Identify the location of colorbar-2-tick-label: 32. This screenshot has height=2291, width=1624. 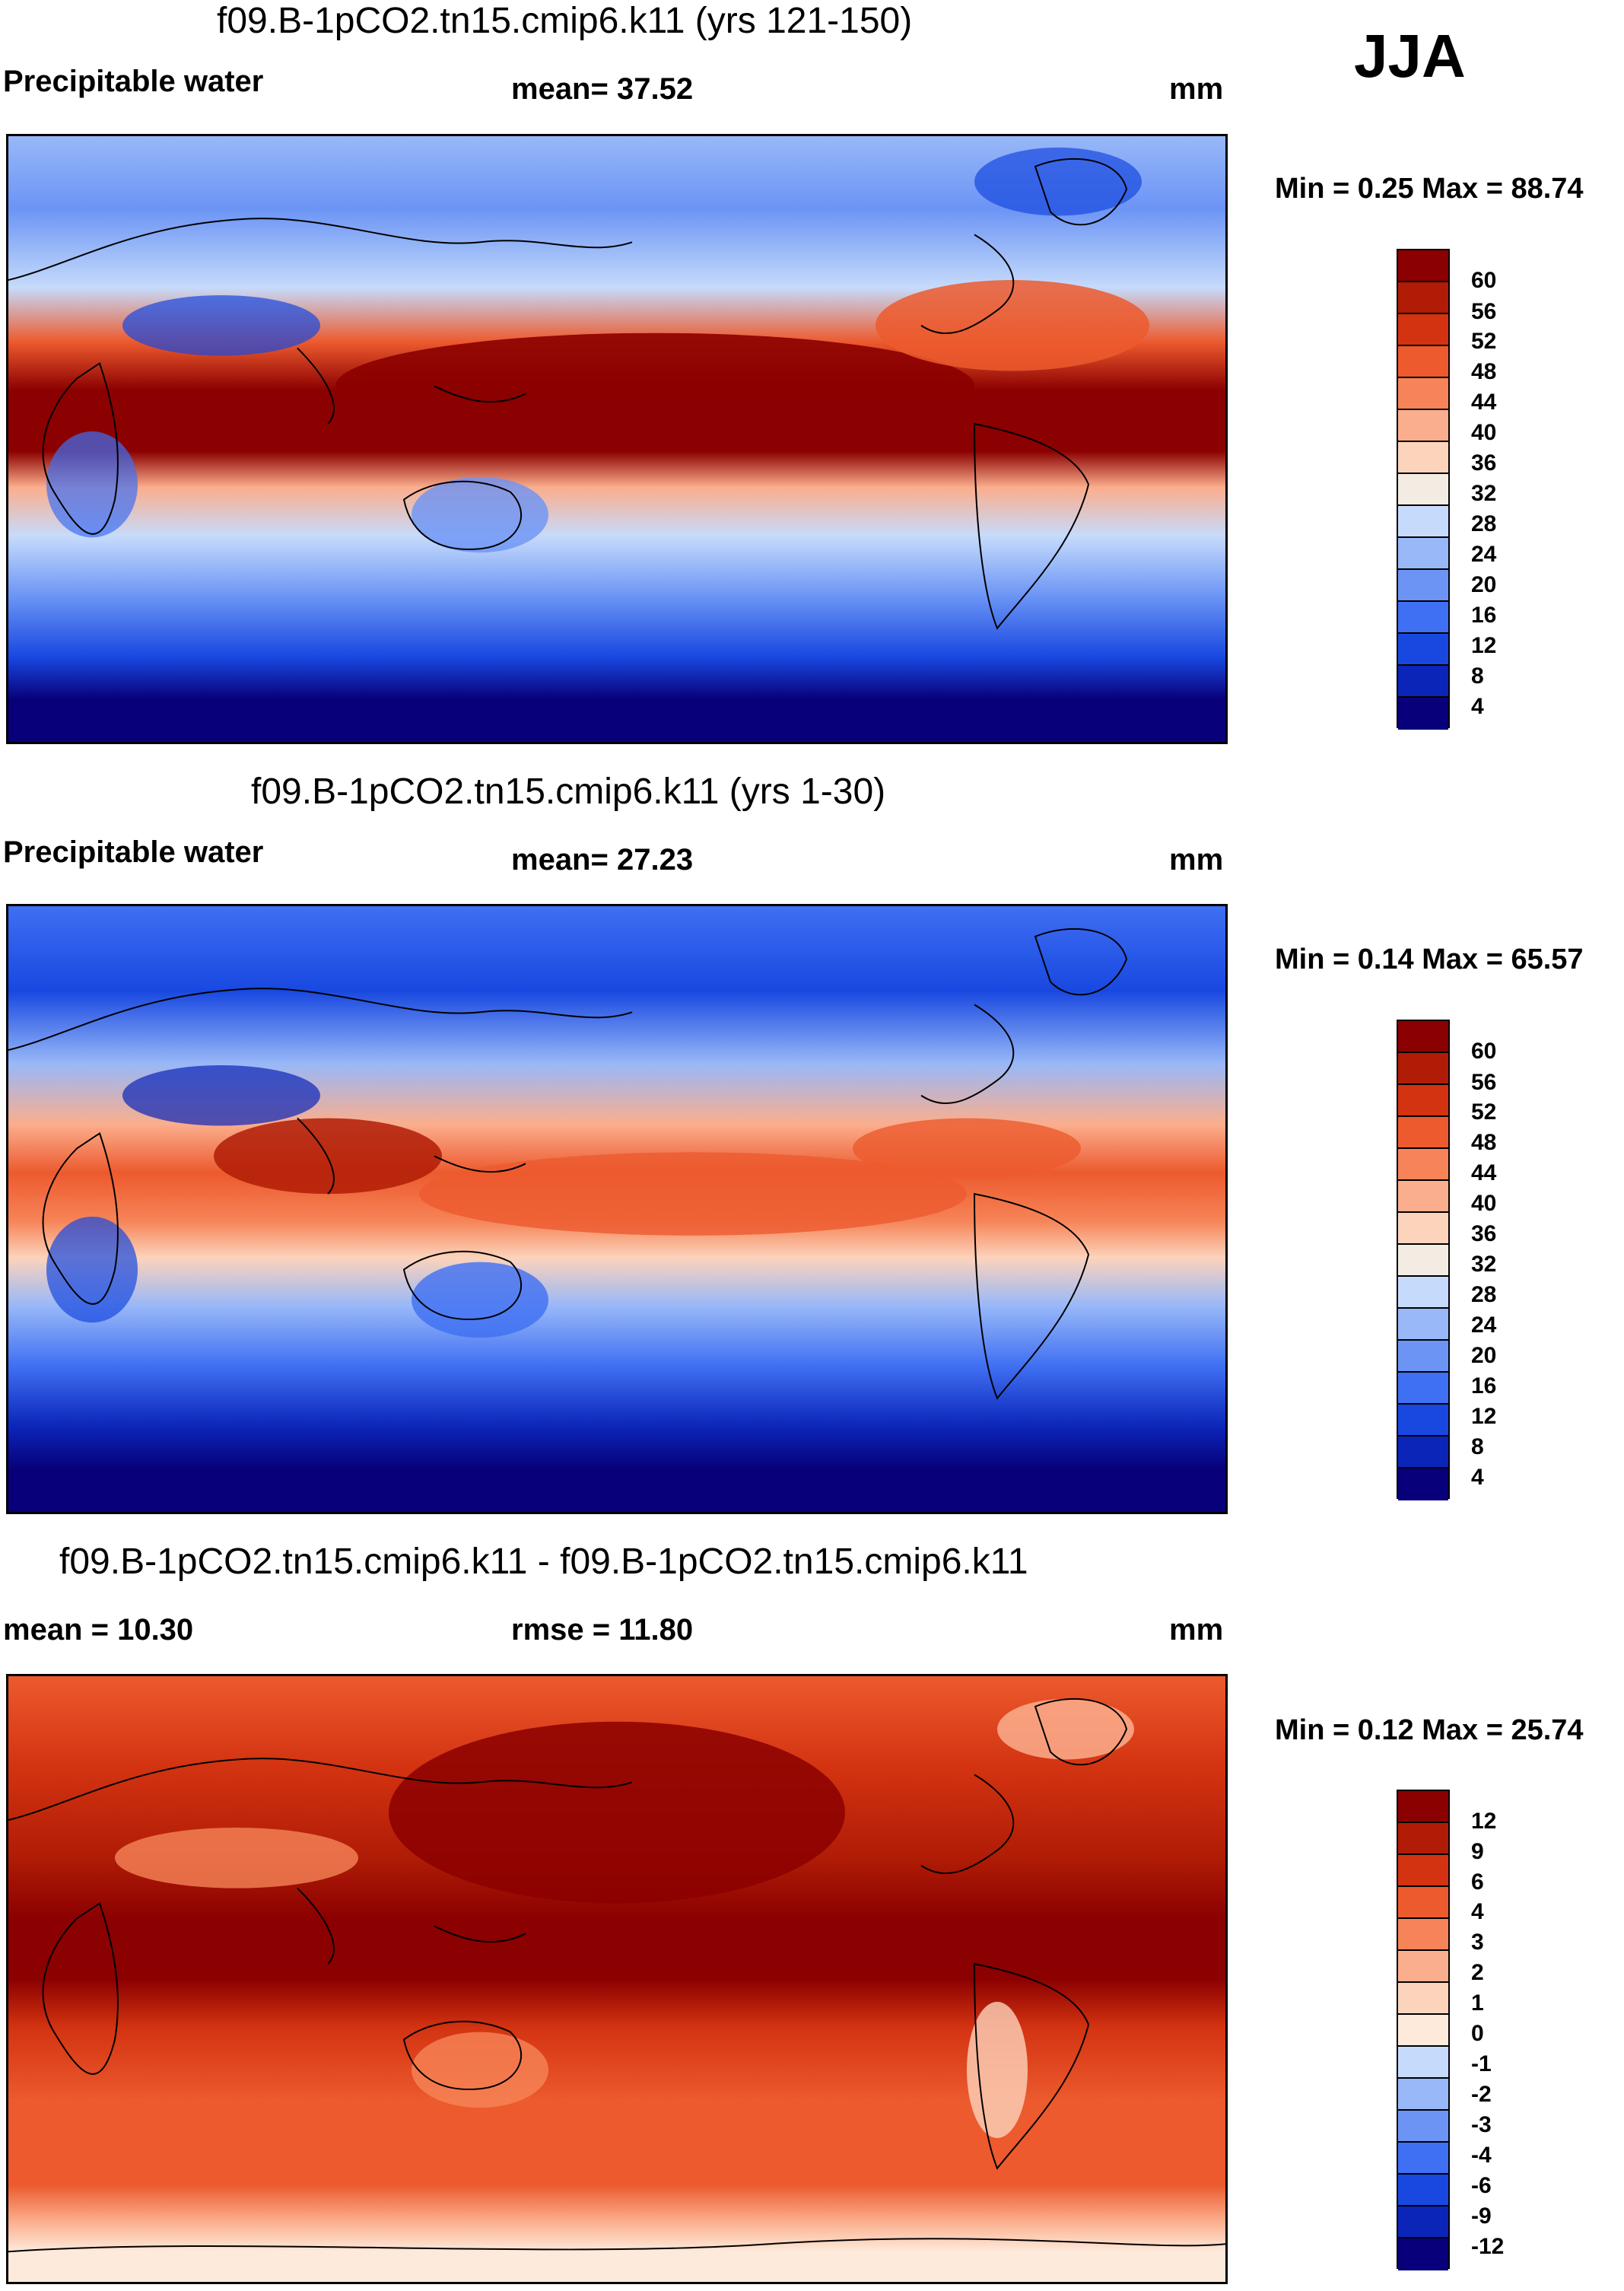
(1484, 1264).